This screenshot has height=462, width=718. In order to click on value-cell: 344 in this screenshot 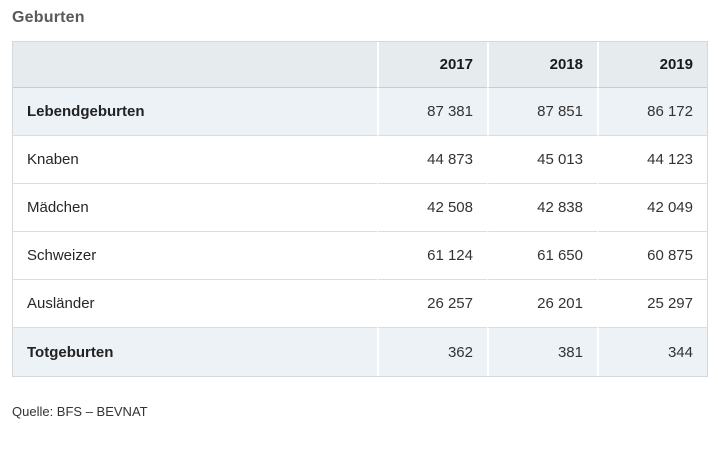, I will do `click(652, 352)`.